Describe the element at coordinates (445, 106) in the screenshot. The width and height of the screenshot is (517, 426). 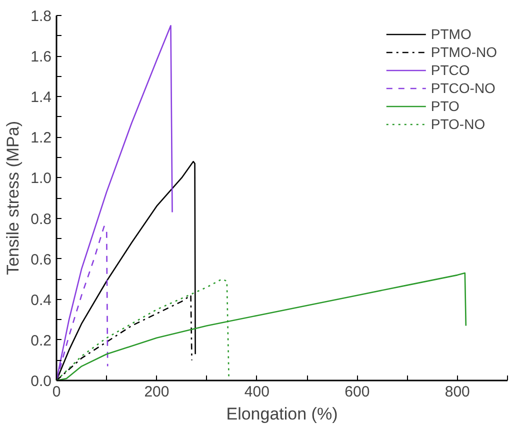
I see `legend-label: PTO` at that location.